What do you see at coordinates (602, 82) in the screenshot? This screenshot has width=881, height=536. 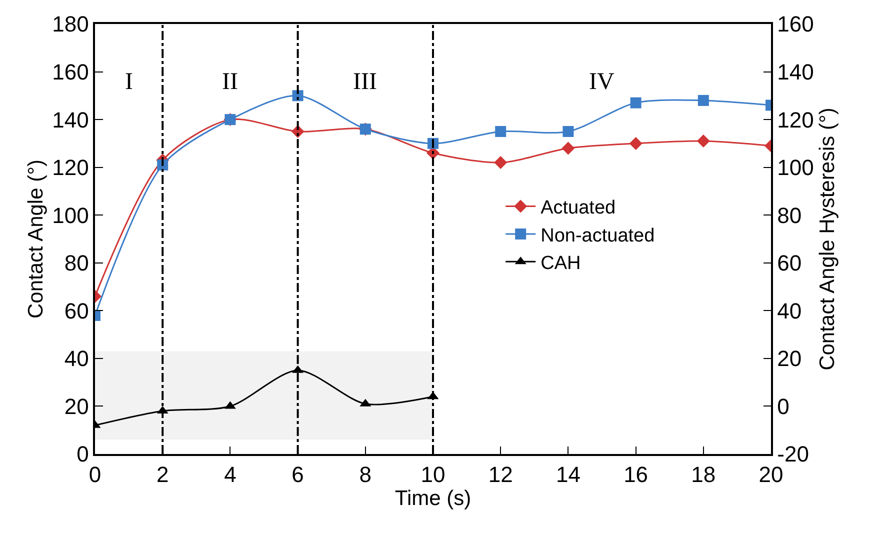 I see `annotation: IV` at bounding box center [602, 82].